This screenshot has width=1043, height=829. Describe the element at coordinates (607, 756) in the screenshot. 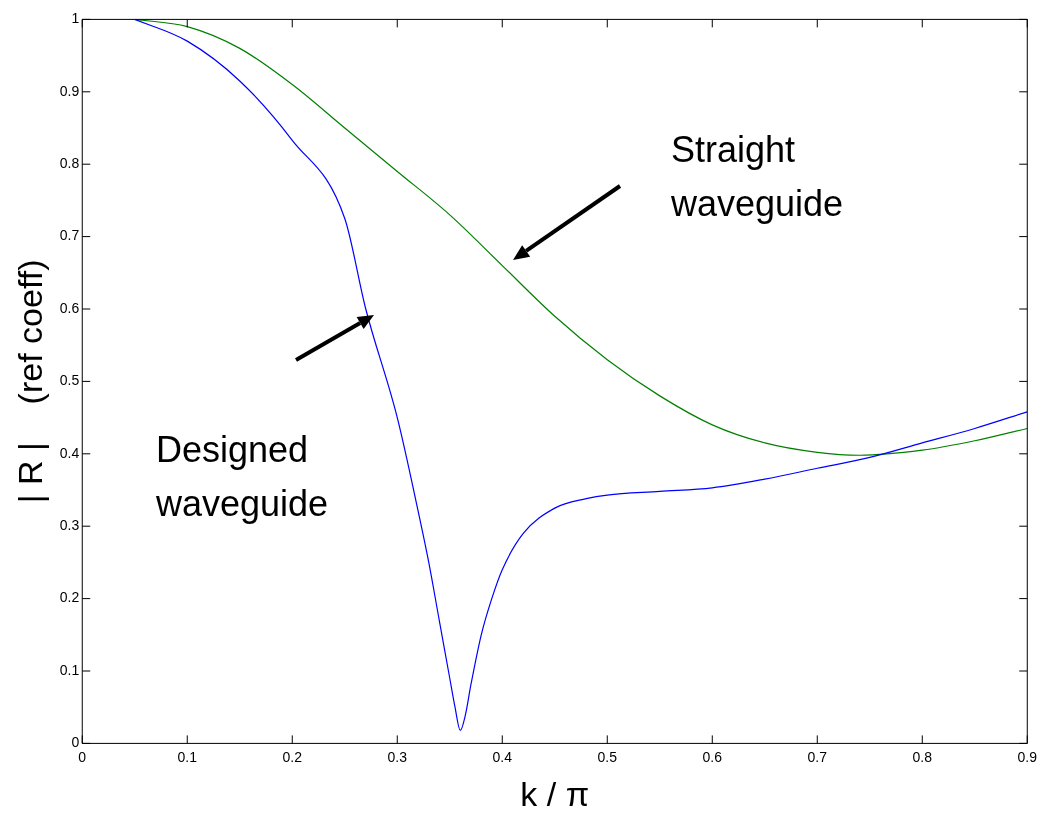

I see `x-tick-label: 0.5` at that location.